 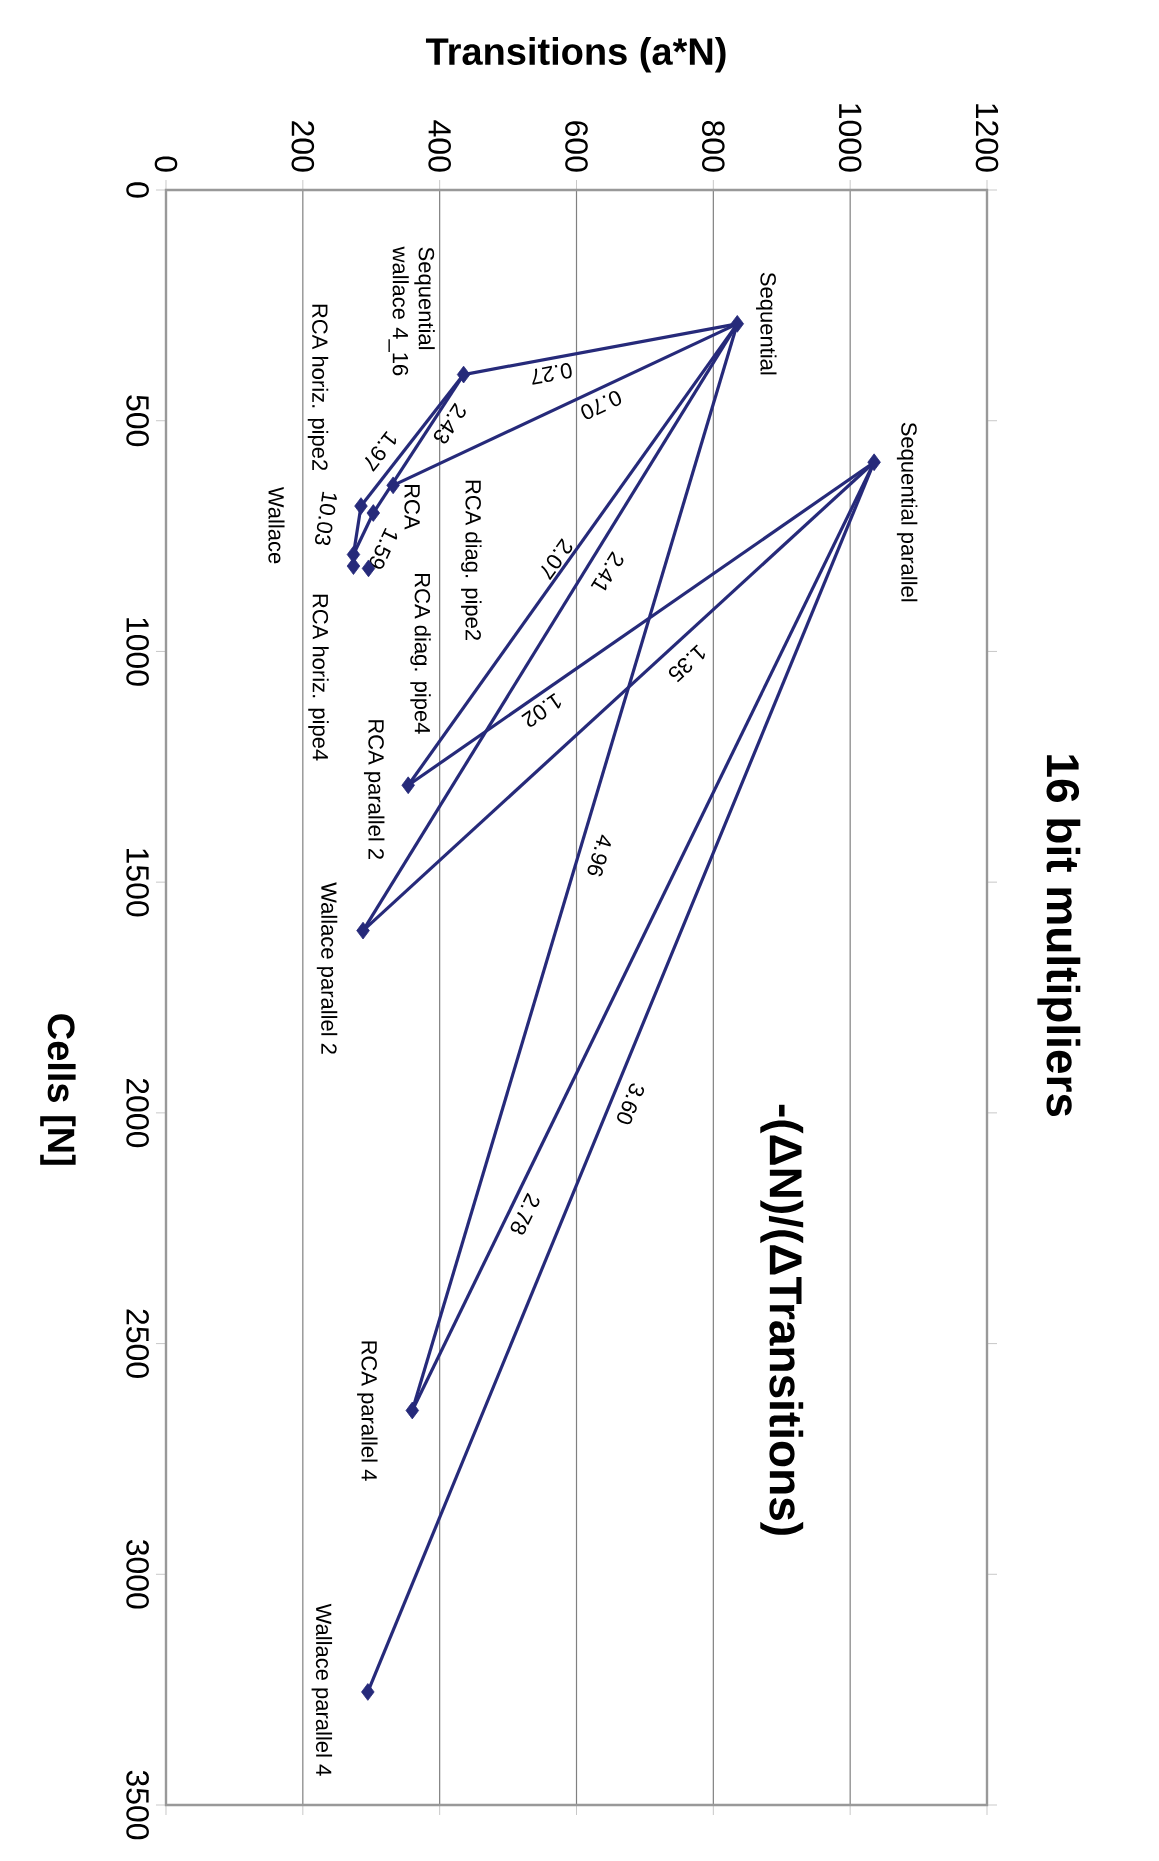 What do you see at coordinates (471, 560) in the screenshot?
I see `annotation: RCA diag. pipe2` at bounding box center [471, 560].